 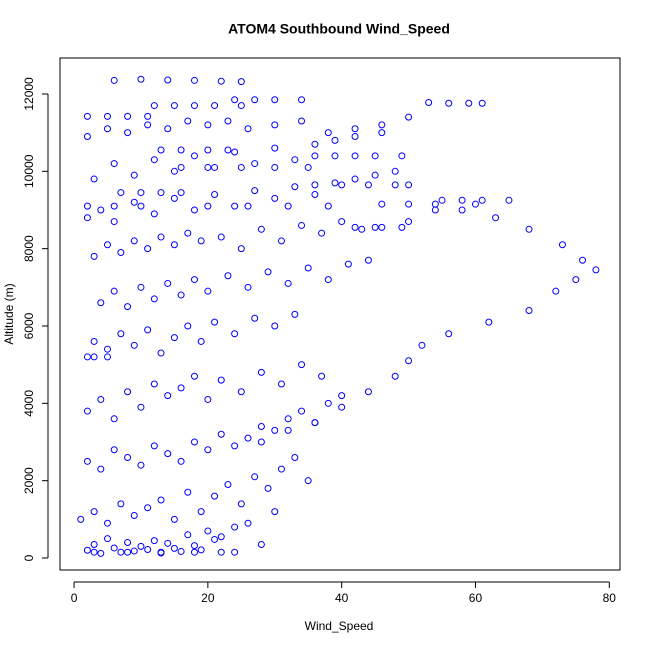 What do you see at coordinates (29, 480) in the screenshot?
I see `y-tick-label: 2000` at bounding box center [29, 480].